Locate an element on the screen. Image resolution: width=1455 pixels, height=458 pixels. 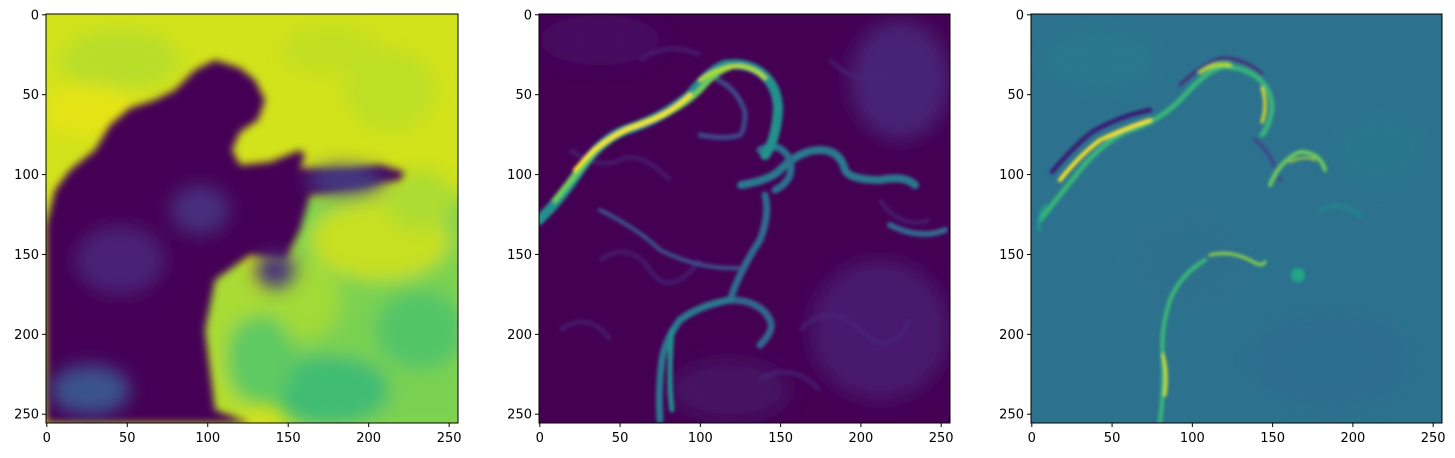
x-axis-3: 0 50 100 150 200 250 is located at coordinates (1237, 434).